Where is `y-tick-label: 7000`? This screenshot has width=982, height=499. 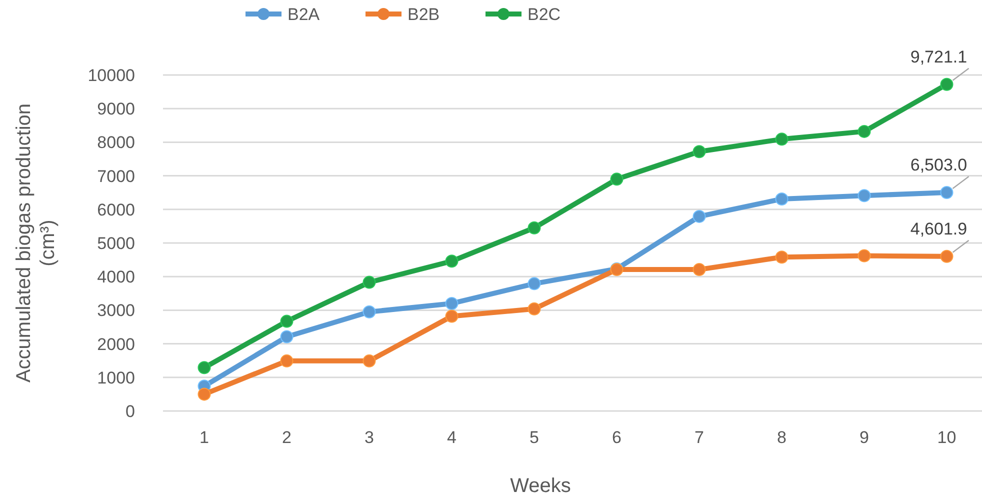
y-tick-label: 7000 is located at coordinates (116, 176).